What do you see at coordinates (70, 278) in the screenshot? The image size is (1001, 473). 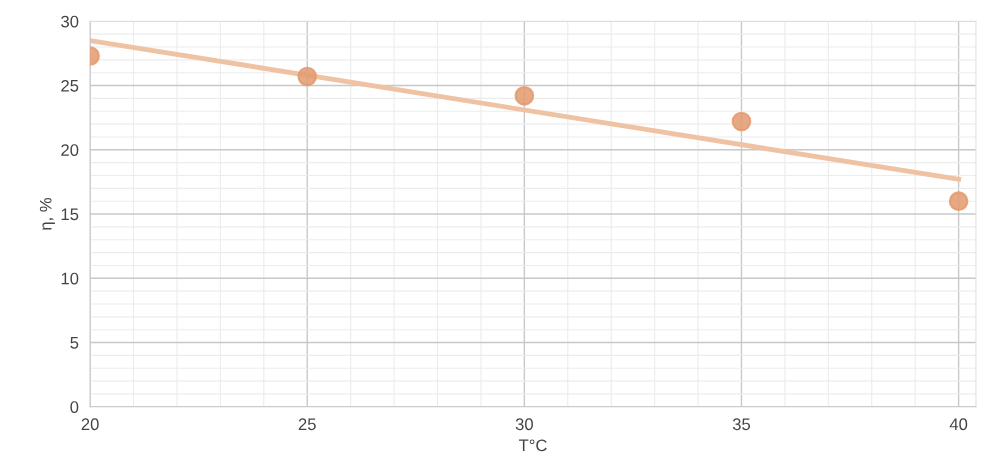 I see `y-tick-label: 10` at bounding box center [70, 278].